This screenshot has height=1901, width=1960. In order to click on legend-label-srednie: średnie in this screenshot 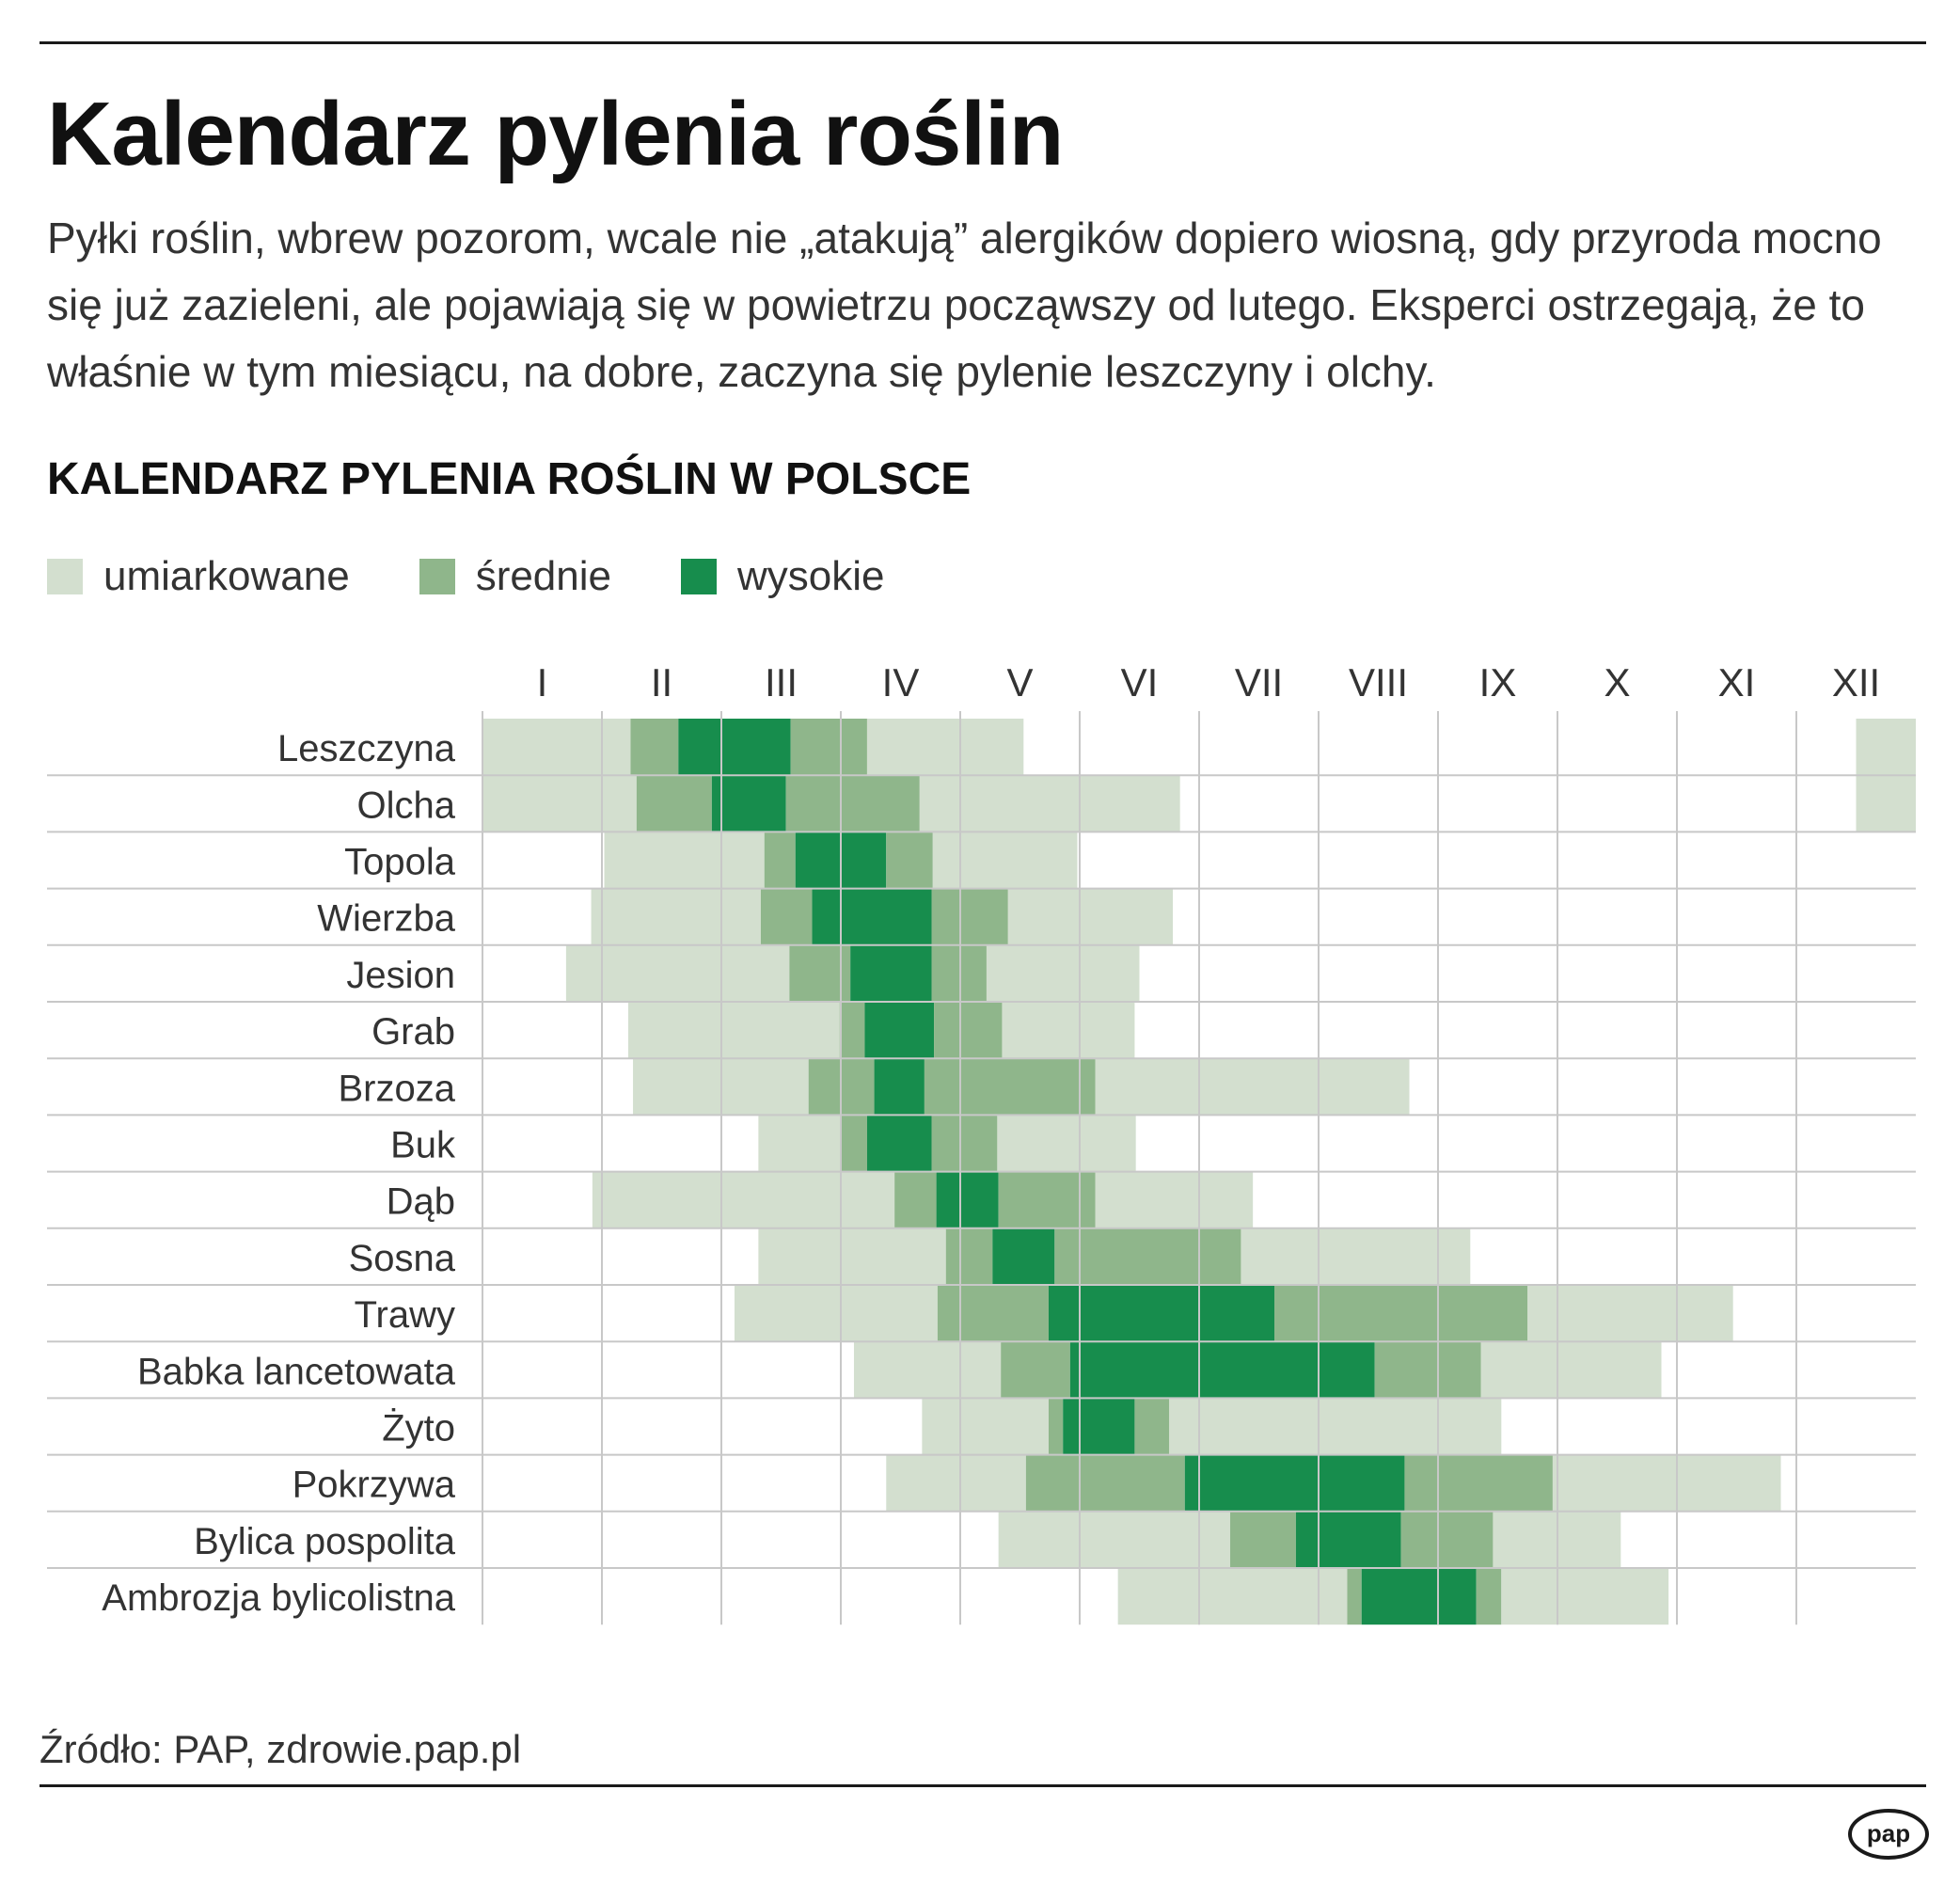, I will do `click(543, 576)`.